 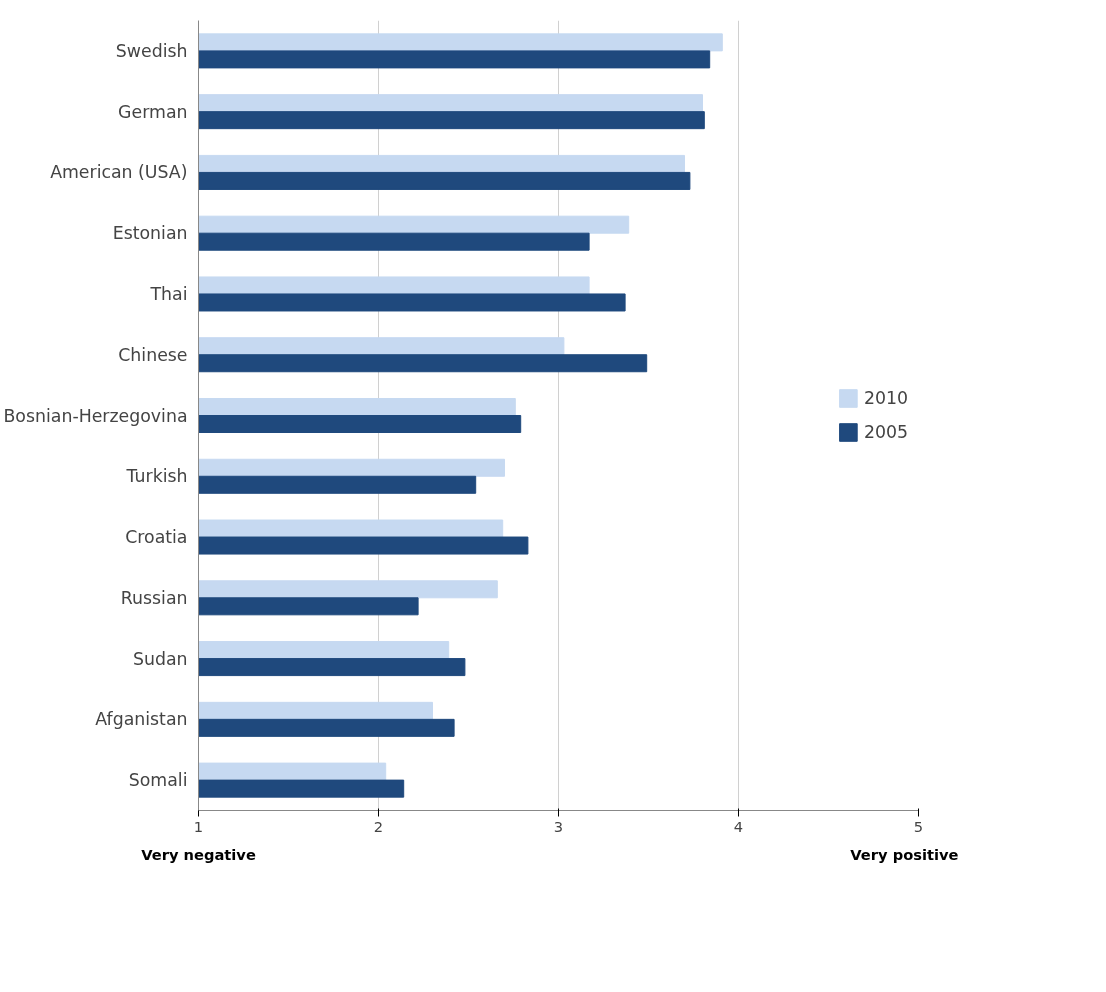 I want to click on legend-label: 2010, so click(x=885, y=398).